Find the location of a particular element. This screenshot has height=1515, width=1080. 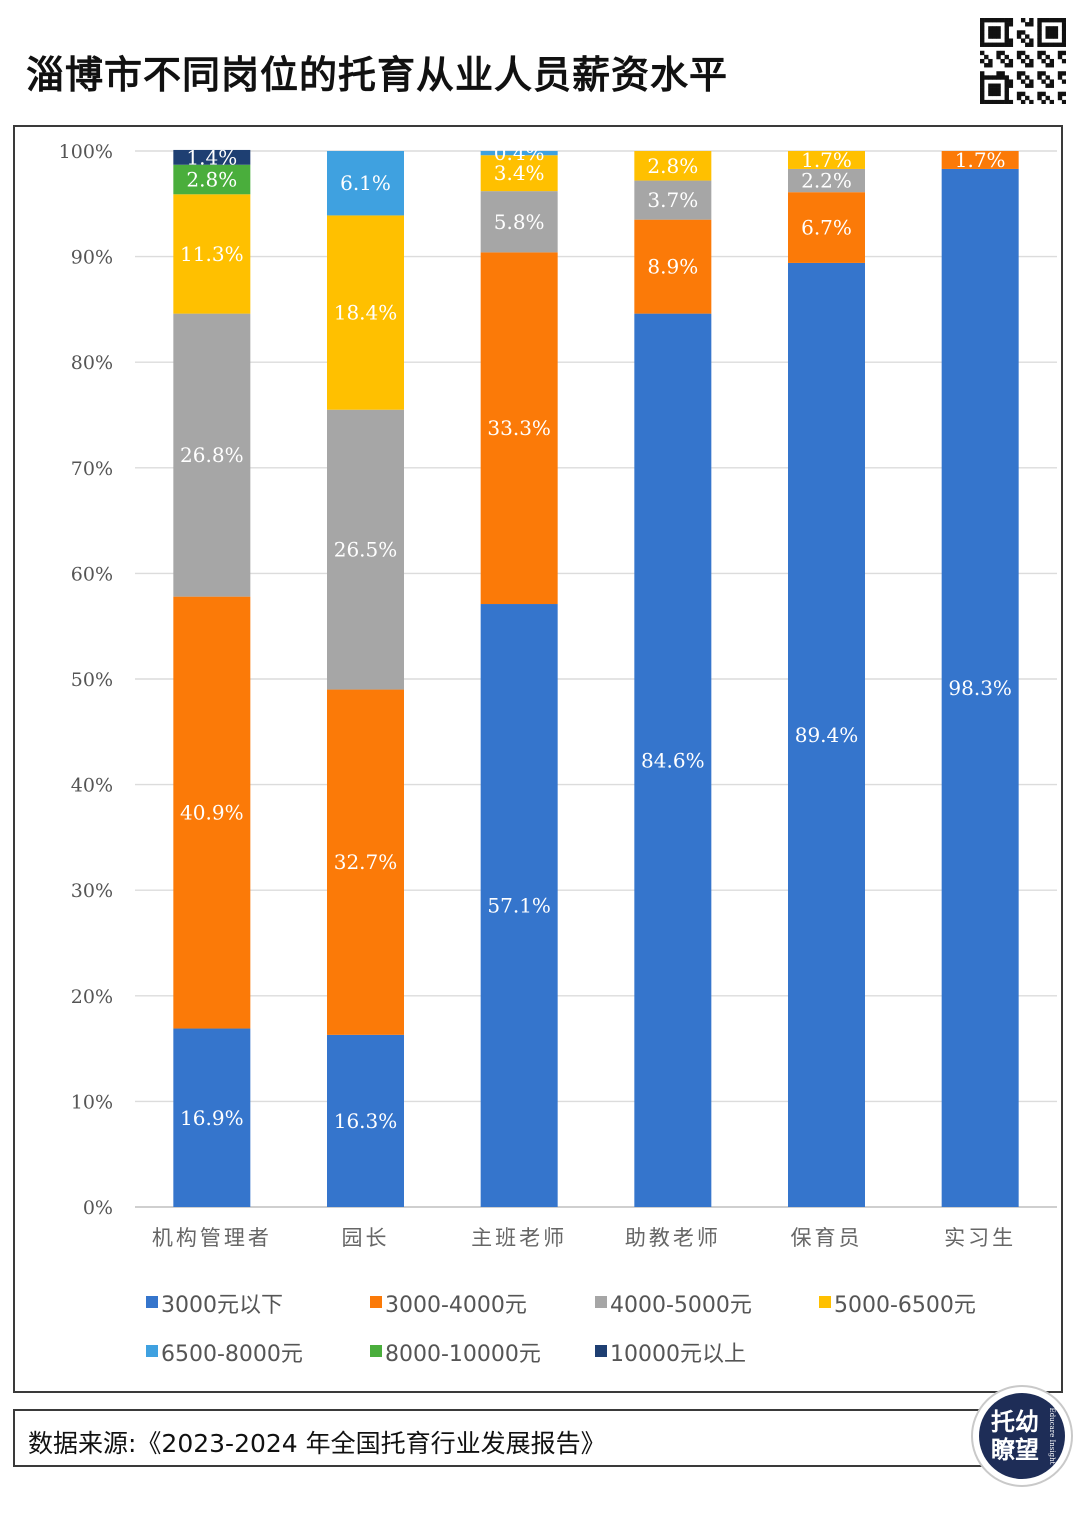

legend-label: 3000-4000元 is located at coordinates (456, 1305).